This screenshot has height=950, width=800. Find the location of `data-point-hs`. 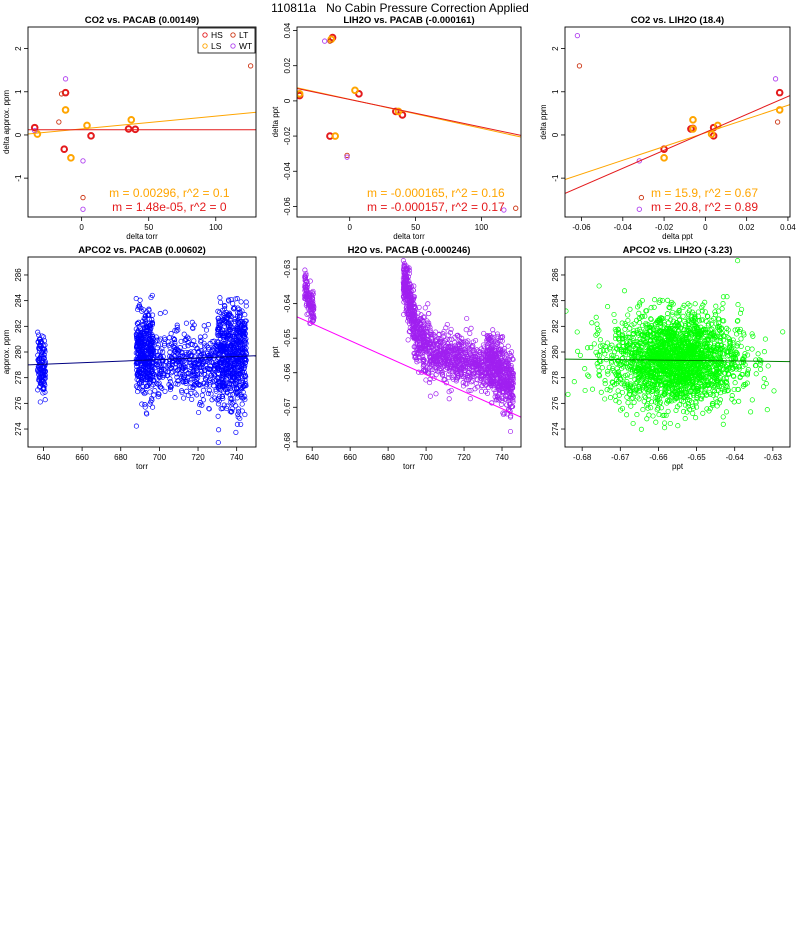

data-point-hs is located at coordinates (779, 92).